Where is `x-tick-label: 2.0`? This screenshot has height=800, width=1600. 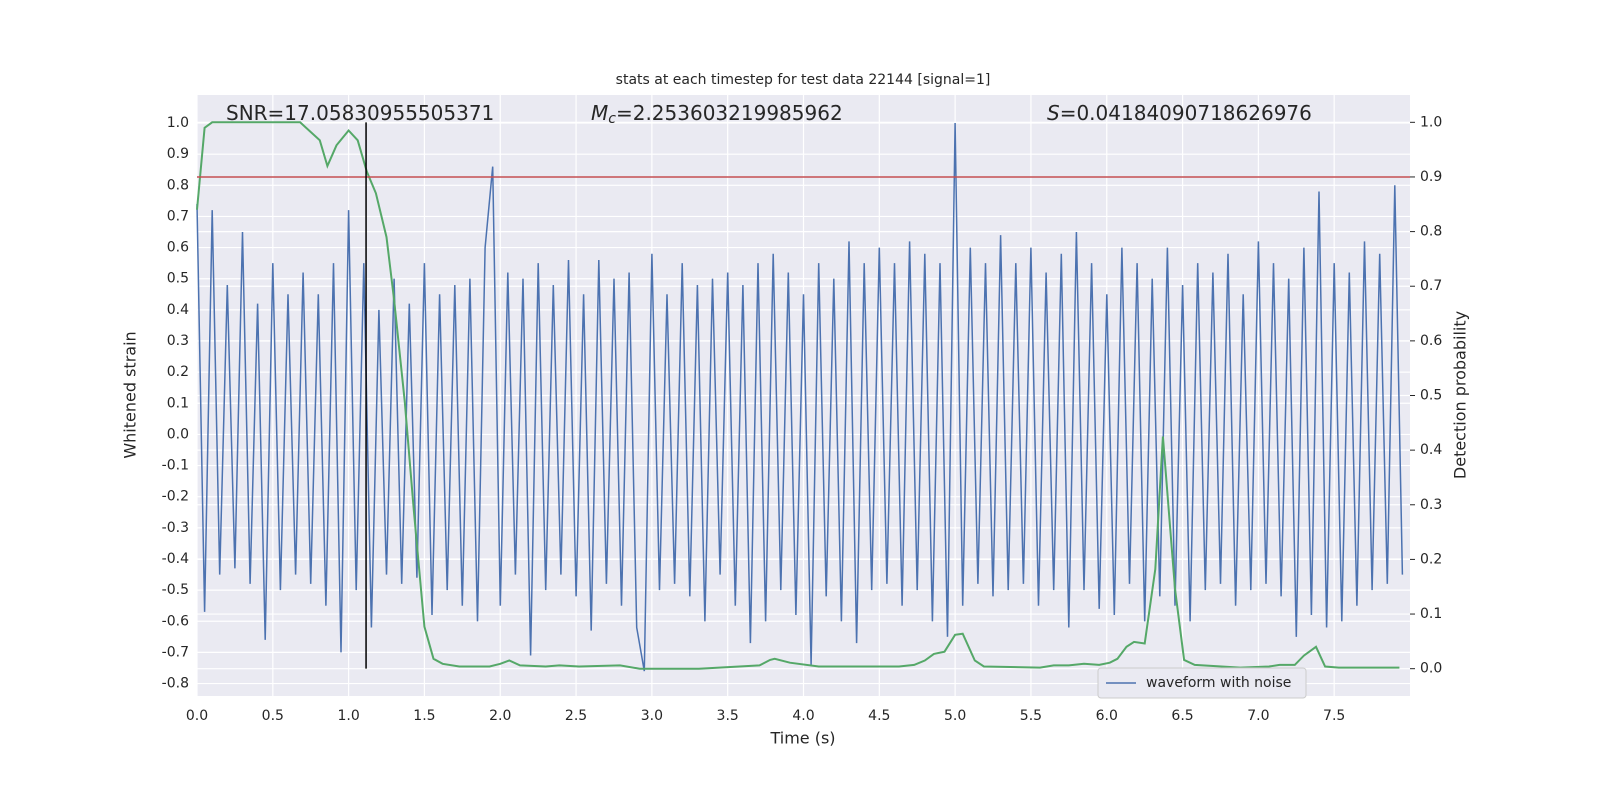
x-tick-label: 2.0 is located at coordinates (500, 716).